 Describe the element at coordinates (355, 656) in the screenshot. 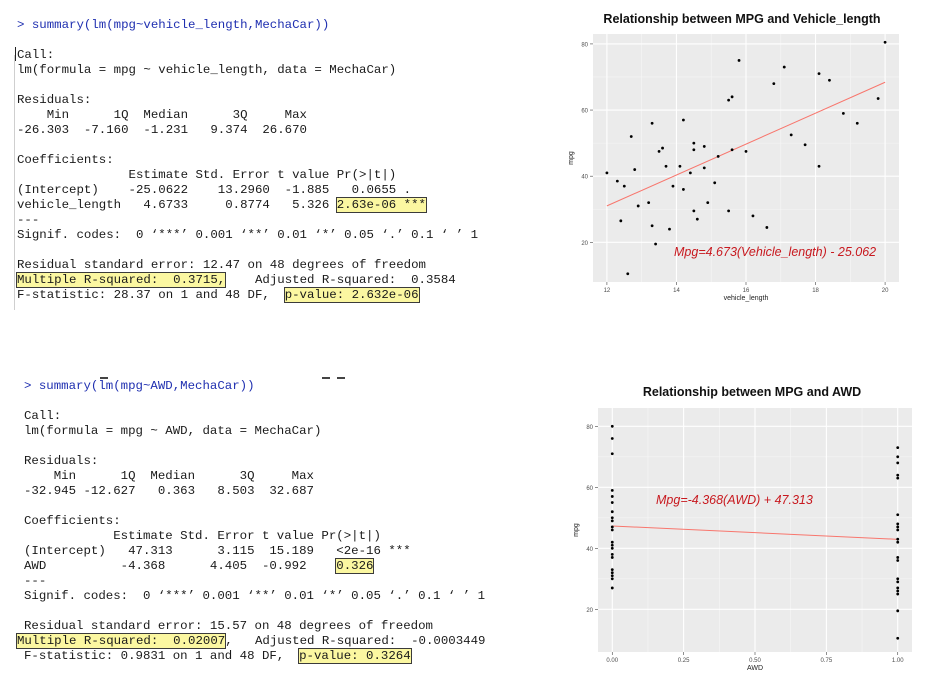

I see `f-pvalue-highlight: p-value: 0.3264` at that location.